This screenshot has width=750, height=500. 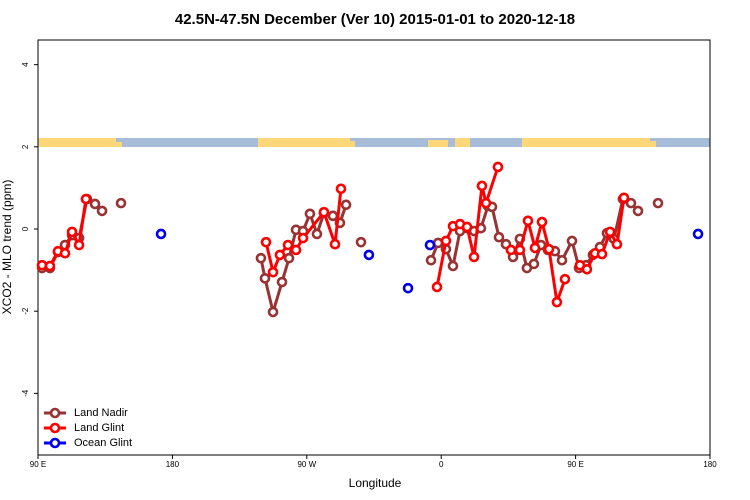 What do you see at coordinates (25, 146) in the screenshot?
I see `y-tick-label: 2` at bounding box center [25, 146].